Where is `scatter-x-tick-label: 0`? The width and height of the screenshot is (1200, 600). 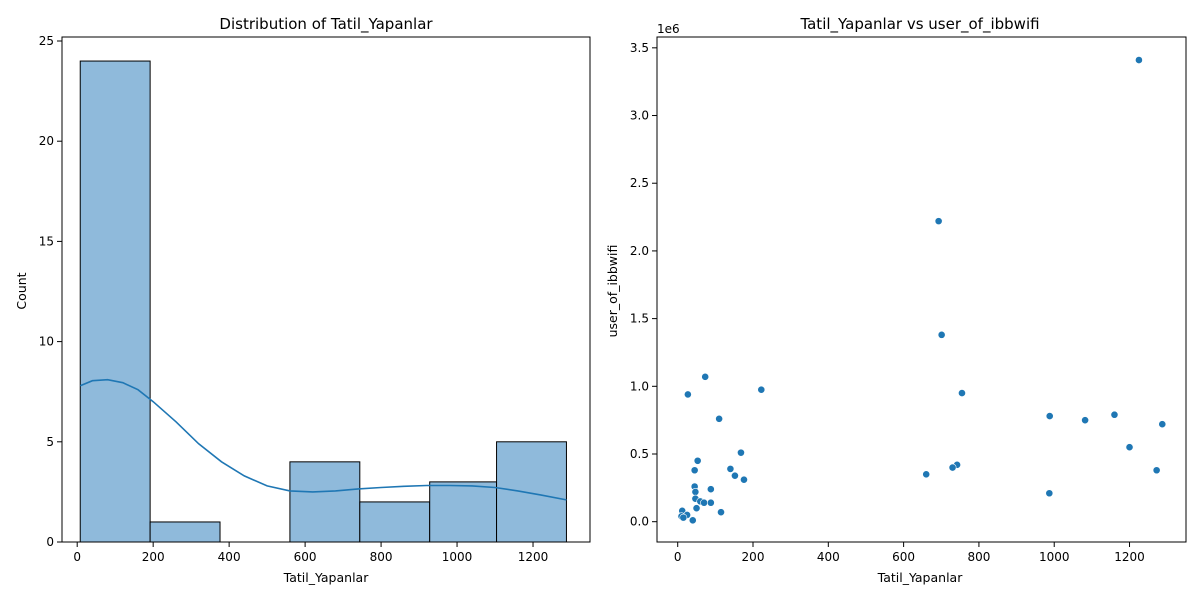 scatter-x-tick-label: 0 is located at coordinates (678, 557).